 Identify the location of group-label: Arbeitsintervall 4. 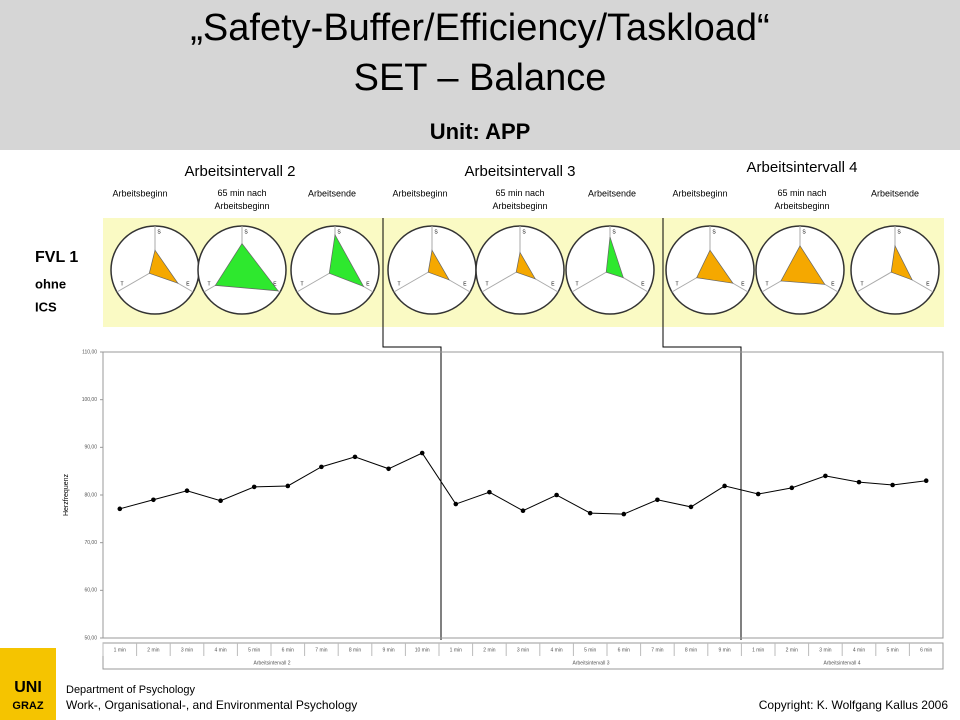
(842, 663).